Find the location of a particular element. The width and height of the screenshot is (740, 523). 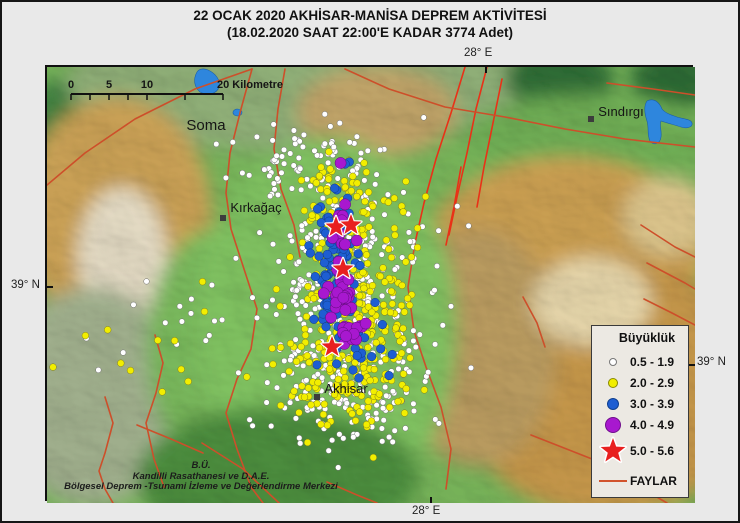

scalebar-label: 10 is located at coordinates (147, 85).